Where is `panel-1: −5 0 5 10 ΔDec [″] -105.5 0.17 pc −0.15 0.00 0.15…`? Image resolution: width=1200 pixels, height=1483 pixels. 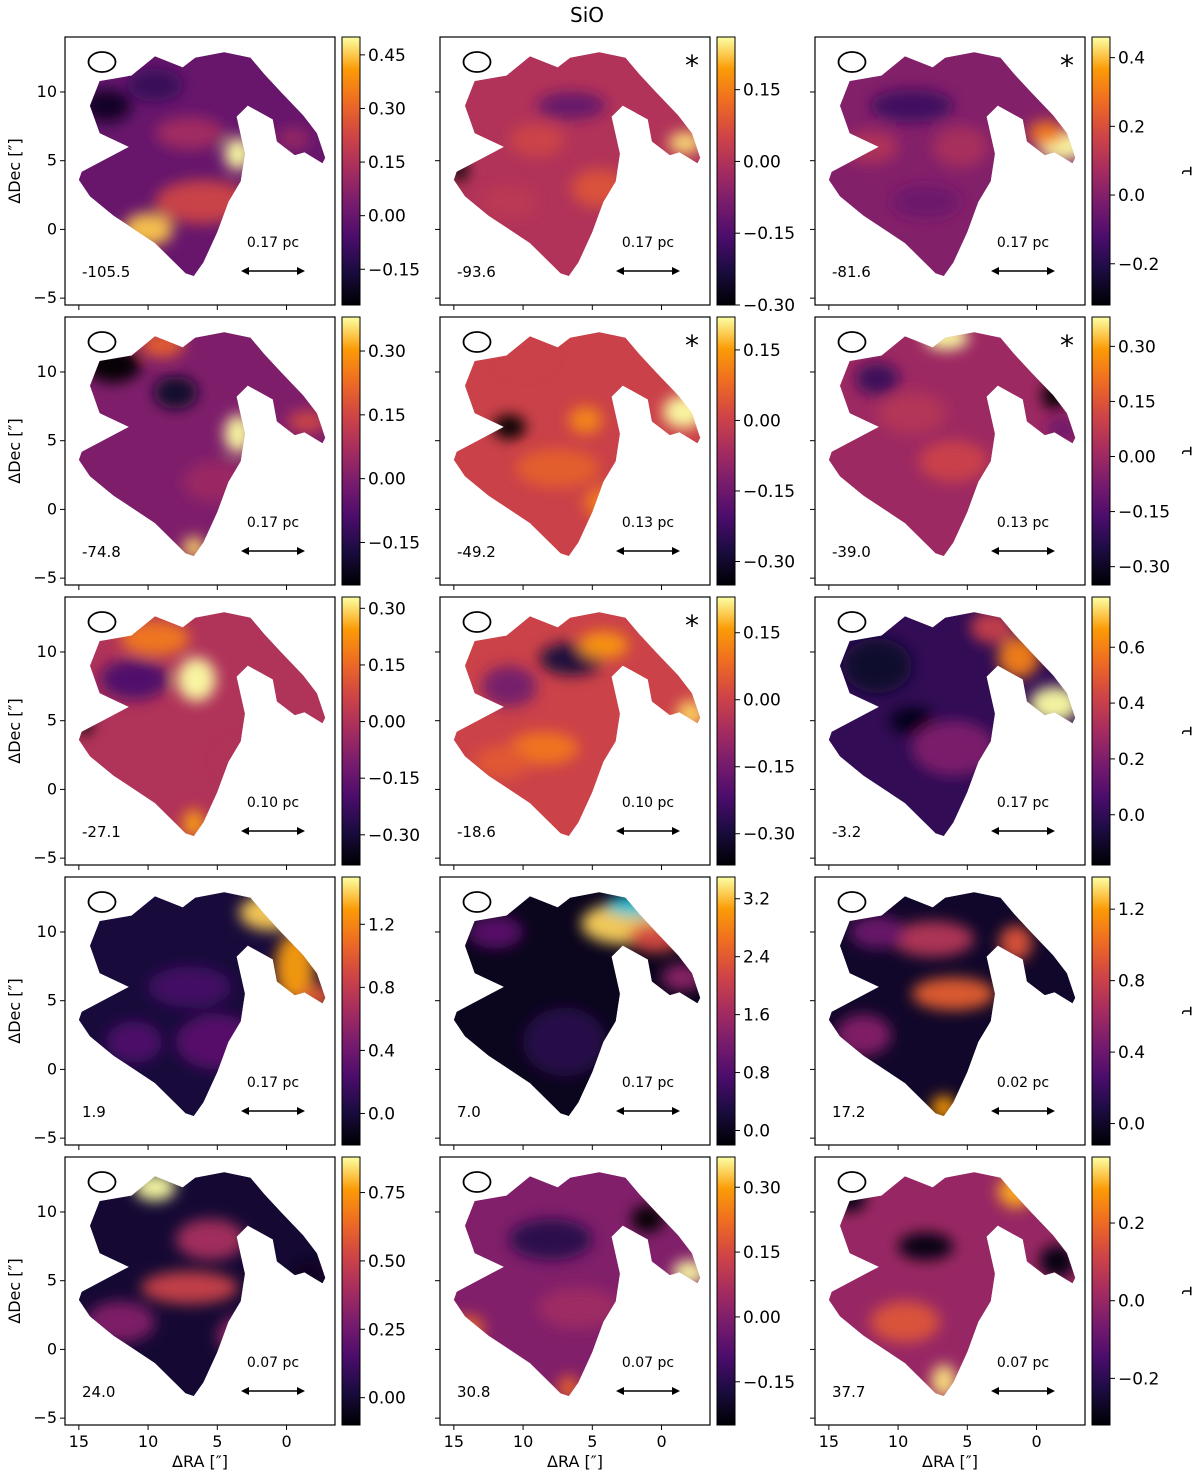
panel-1: −5 0 5 10 ΔDec [″] -105.5 0.17 pc −0.15 0.00 0.15… is located at coordinates (212, 173).